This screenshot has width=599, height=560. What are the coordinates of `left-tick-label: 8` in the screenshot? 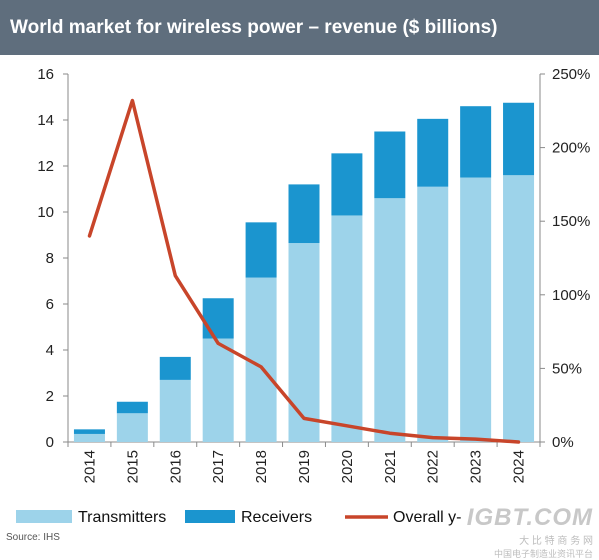 It's located at (50, 258).